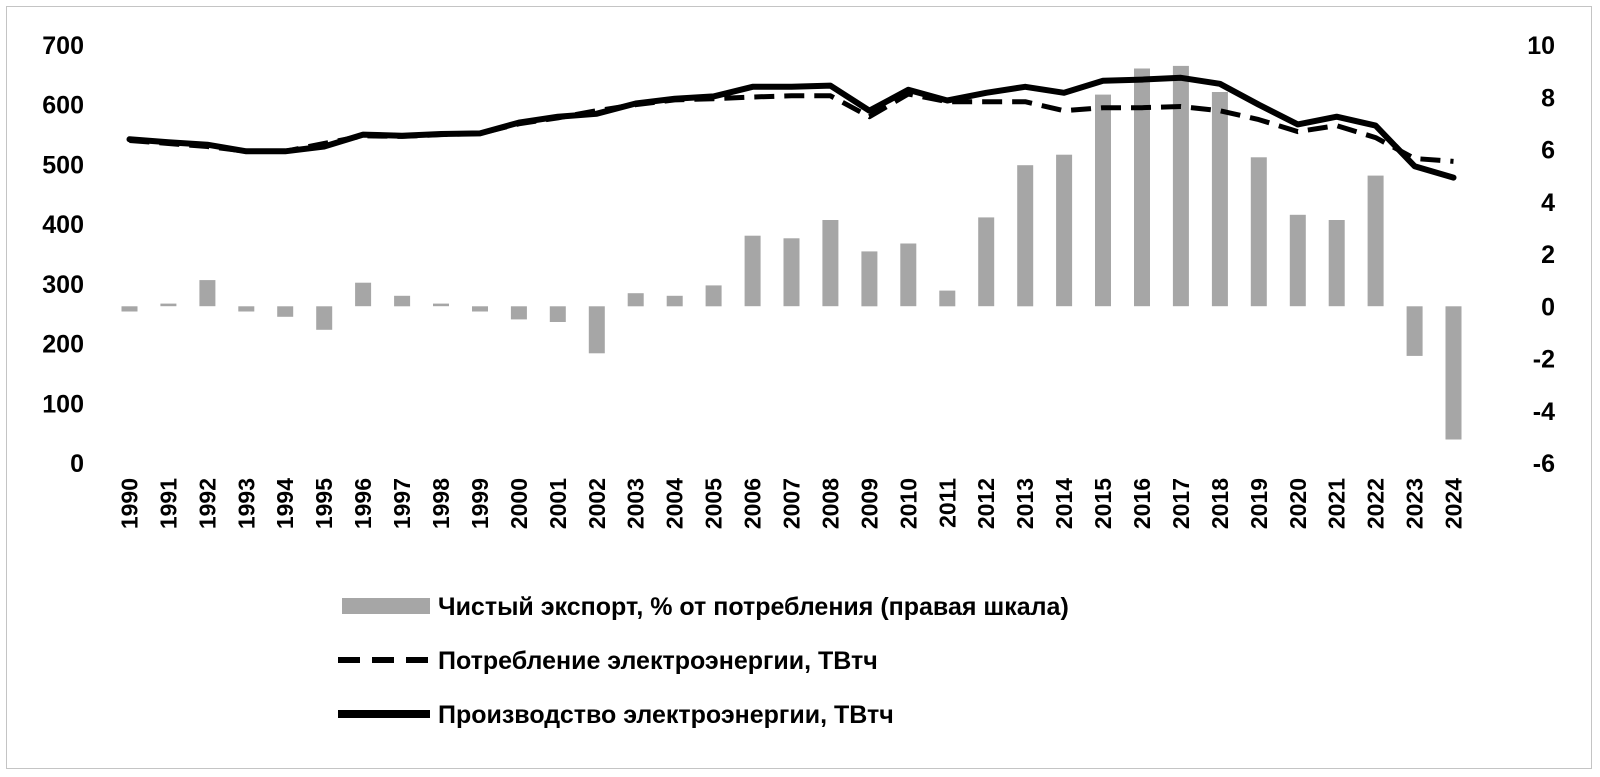 The width and height of the screenshot is (1600, 777). I want to click on x-tick-label-2022: 2022, so click(1376, 503).